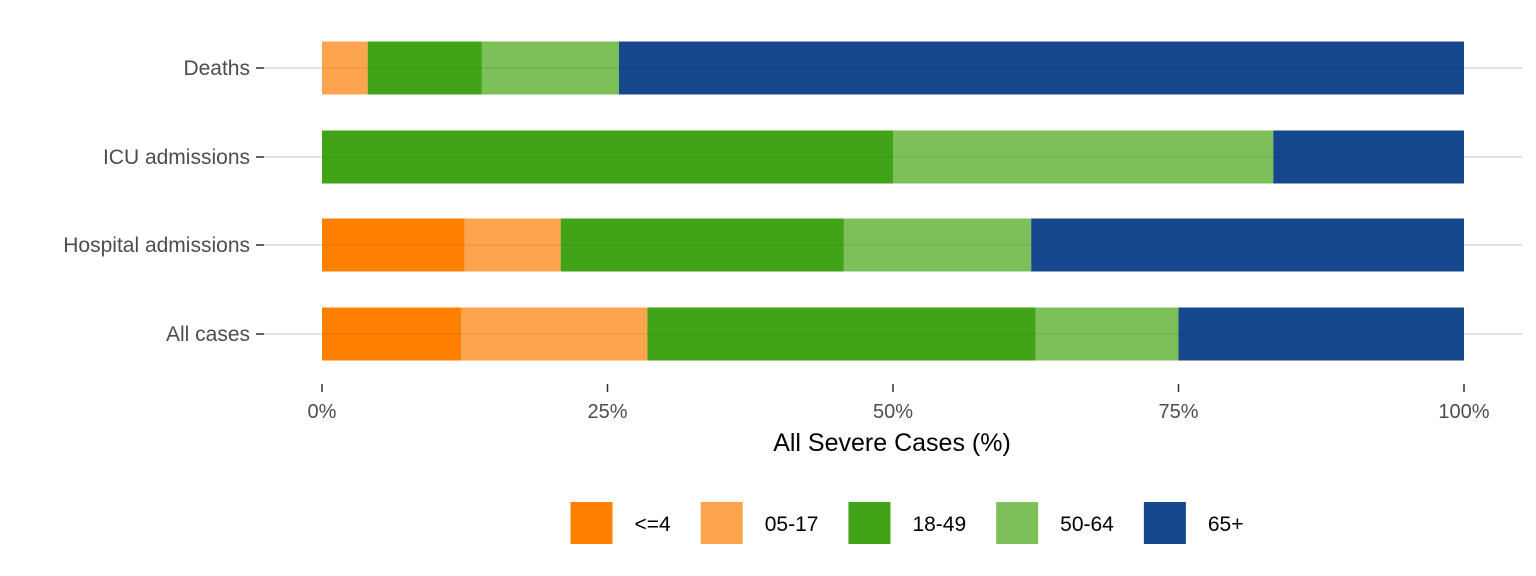 This screenshot has height=576, width=1536. What do you see at coordinates (907, 523) in the screenshot?
I see `legend: <=4 05-17 18-49 50-64 65+` at bounding box center [907, 523].